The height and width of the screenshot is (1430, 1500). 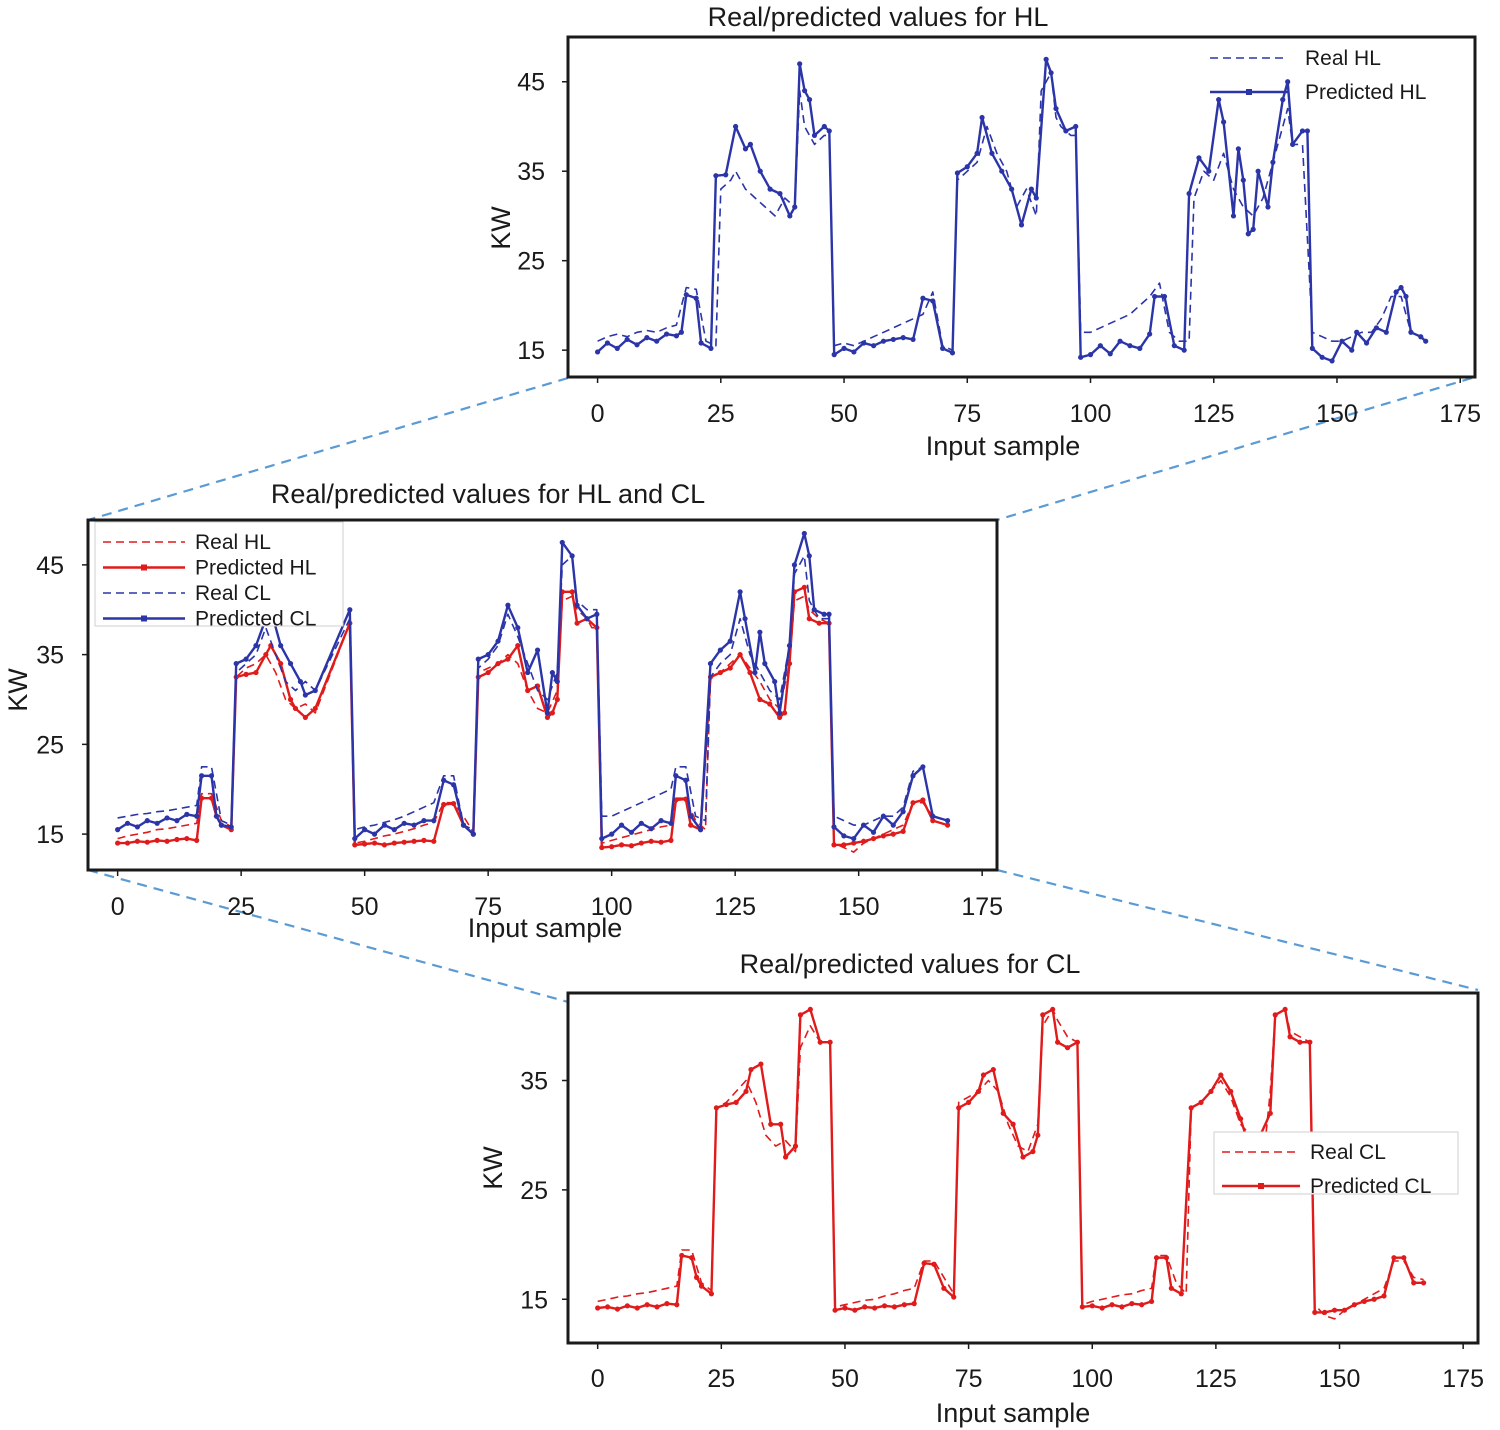 What do you see at coordinates (532, 693) in the screenshot?
I see `series-line-real-cl` at bounding box center [532, 693].